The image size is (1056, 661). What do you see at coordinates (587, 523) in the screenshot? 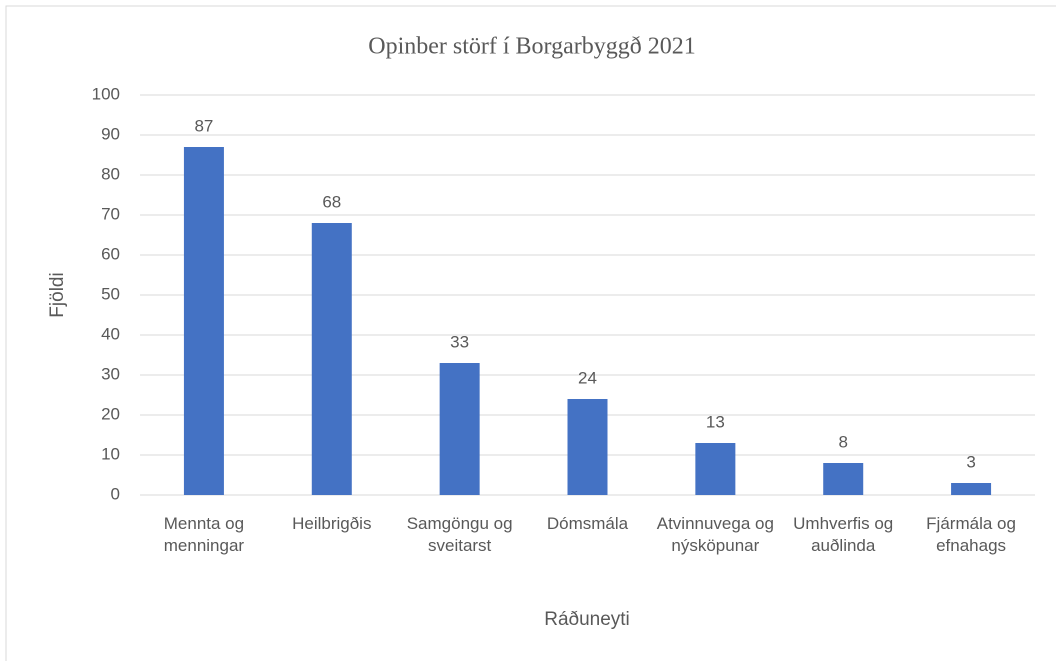
I see `x-tick-label: Dómsmála` at bounding box center [587, 523].